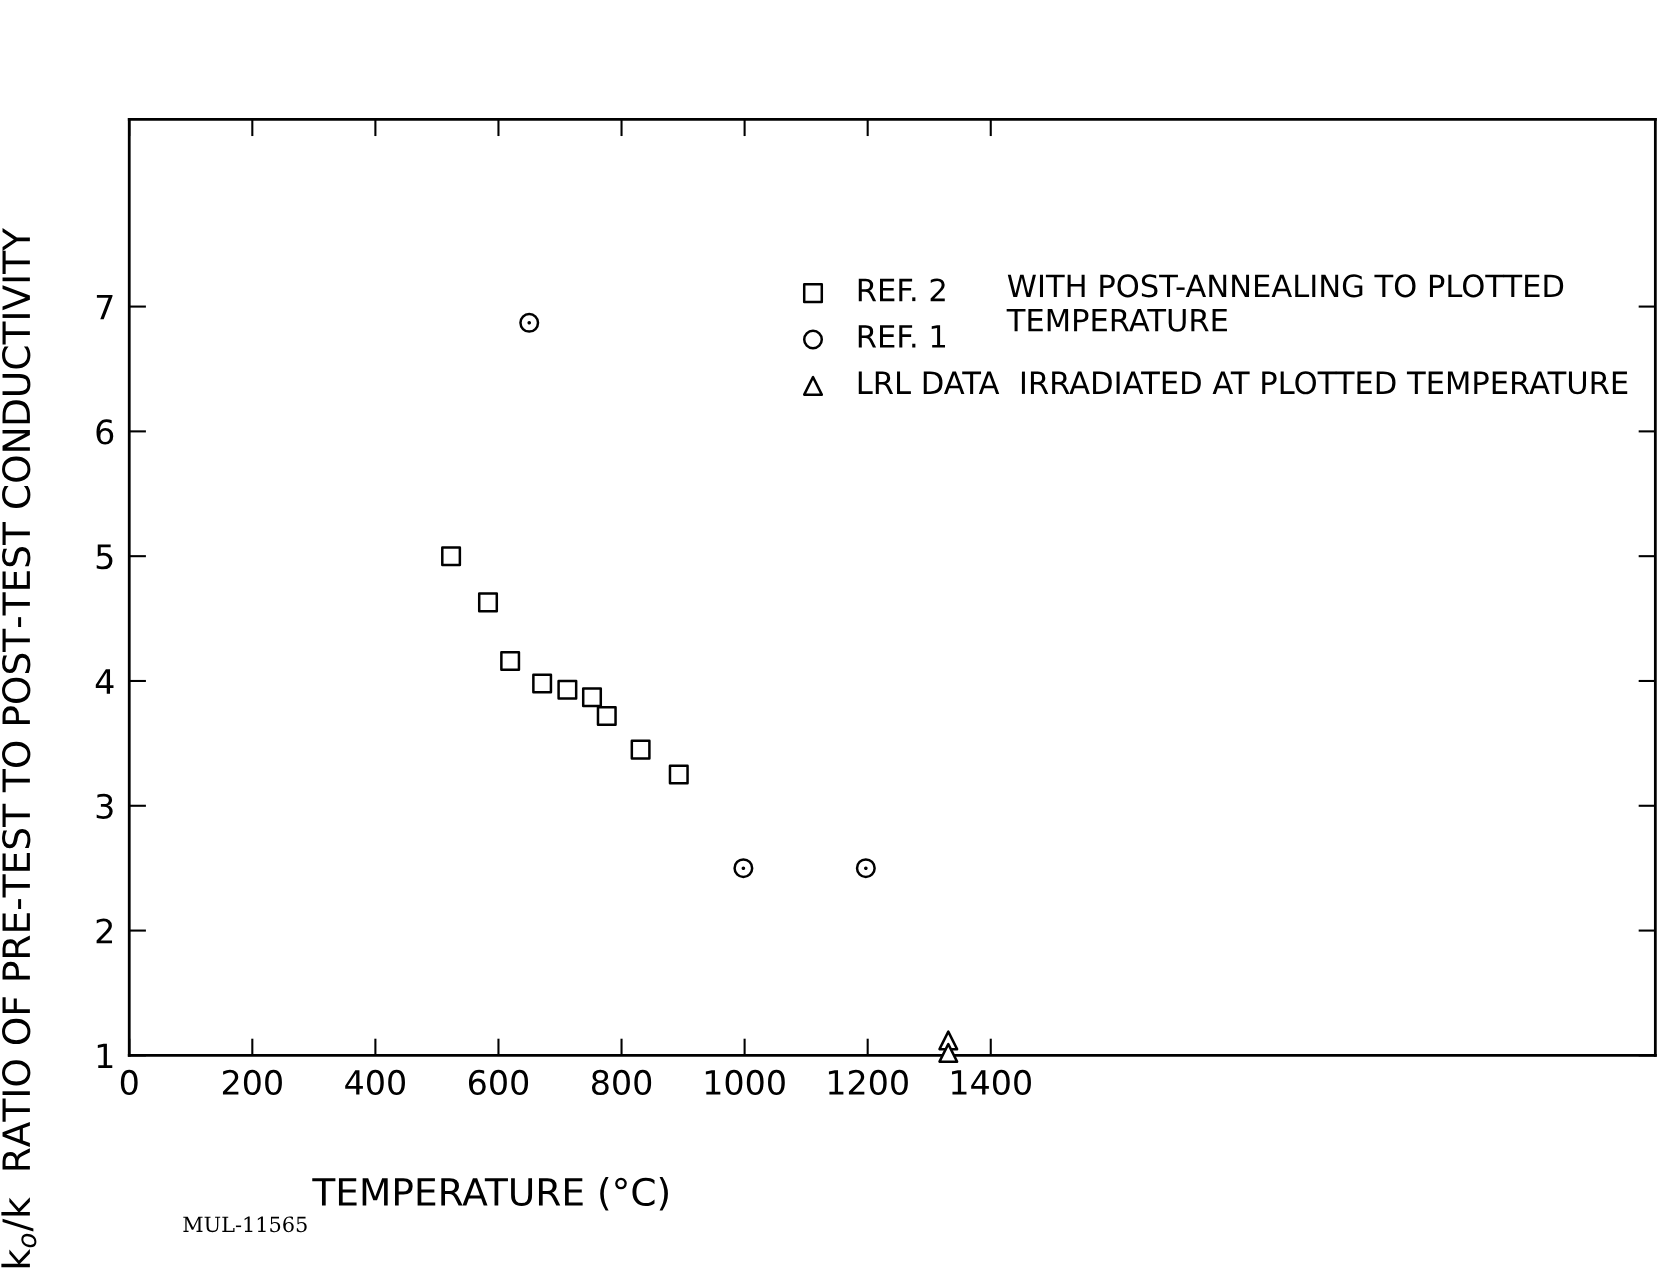 This screenshot has width=1657, height=1270. Describe the element at coordinates (19, 747) in the screenshot. I see `y-axis-title: k$_{o}$/k RATIO OF PRE-TEST TO POST-TEST CONDUCTIVITY` at that location.